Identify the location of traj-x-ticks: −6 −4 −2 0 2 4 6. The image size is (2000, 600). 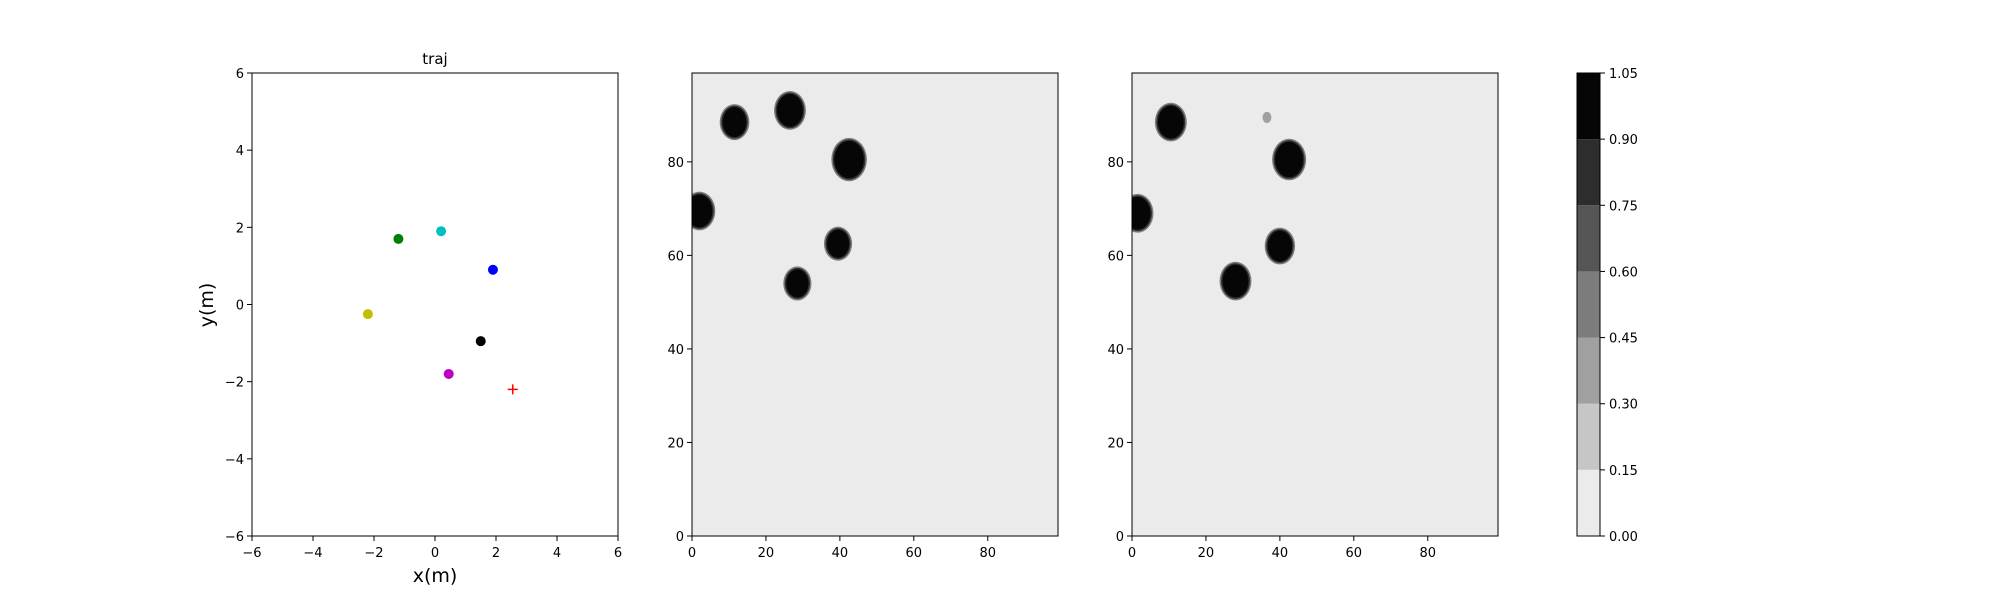
(432, 548).